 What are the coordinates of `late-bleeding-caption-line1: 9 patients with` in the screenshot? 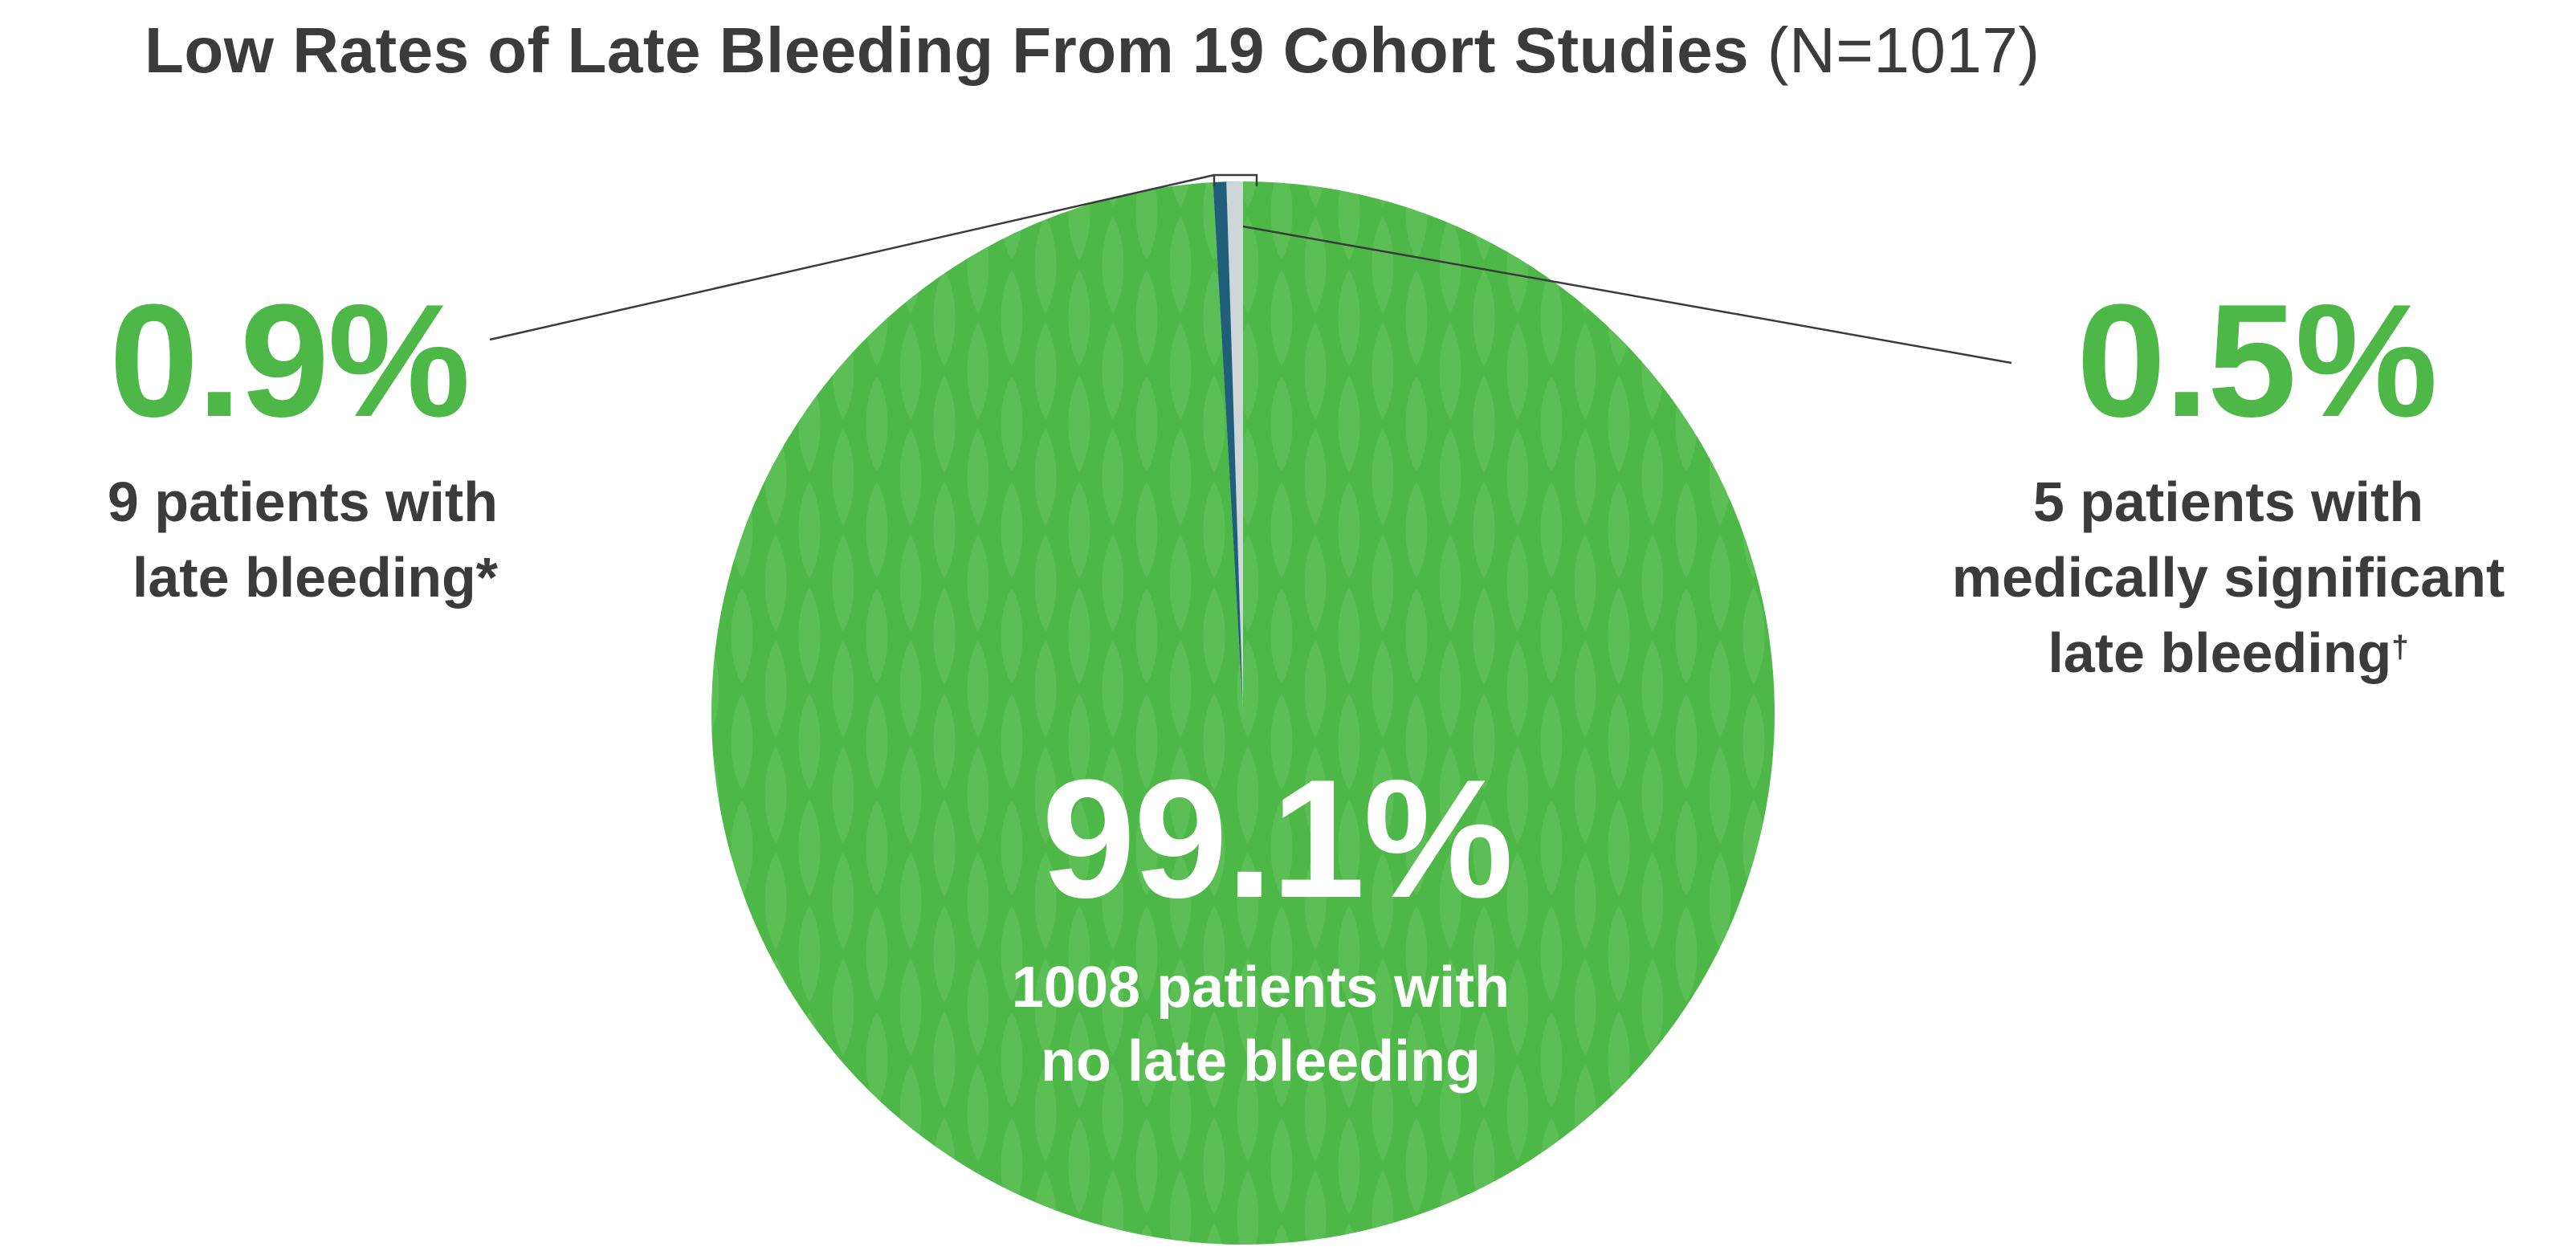 It's located at (302, 502).